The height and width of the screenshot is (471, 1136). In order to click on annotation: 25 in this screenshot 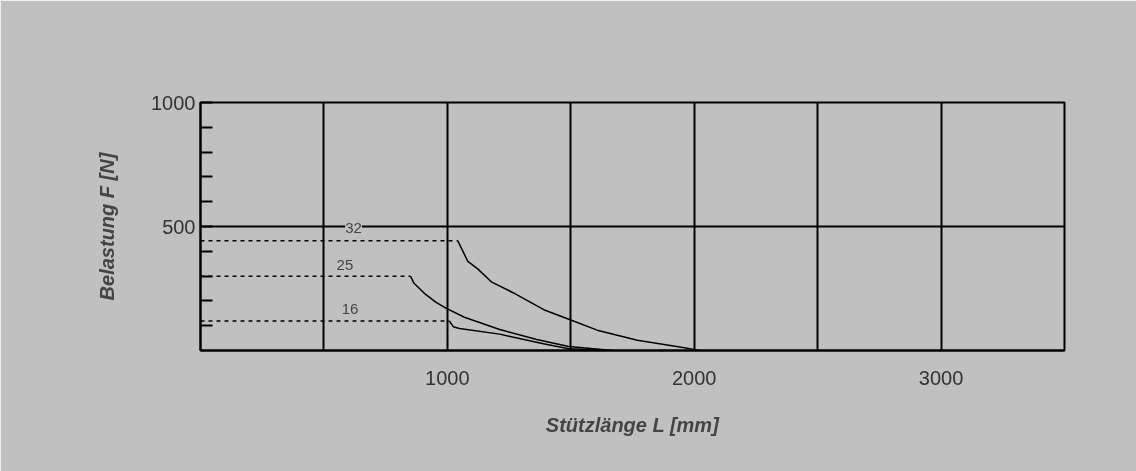, I will do `click(345, 264)`.